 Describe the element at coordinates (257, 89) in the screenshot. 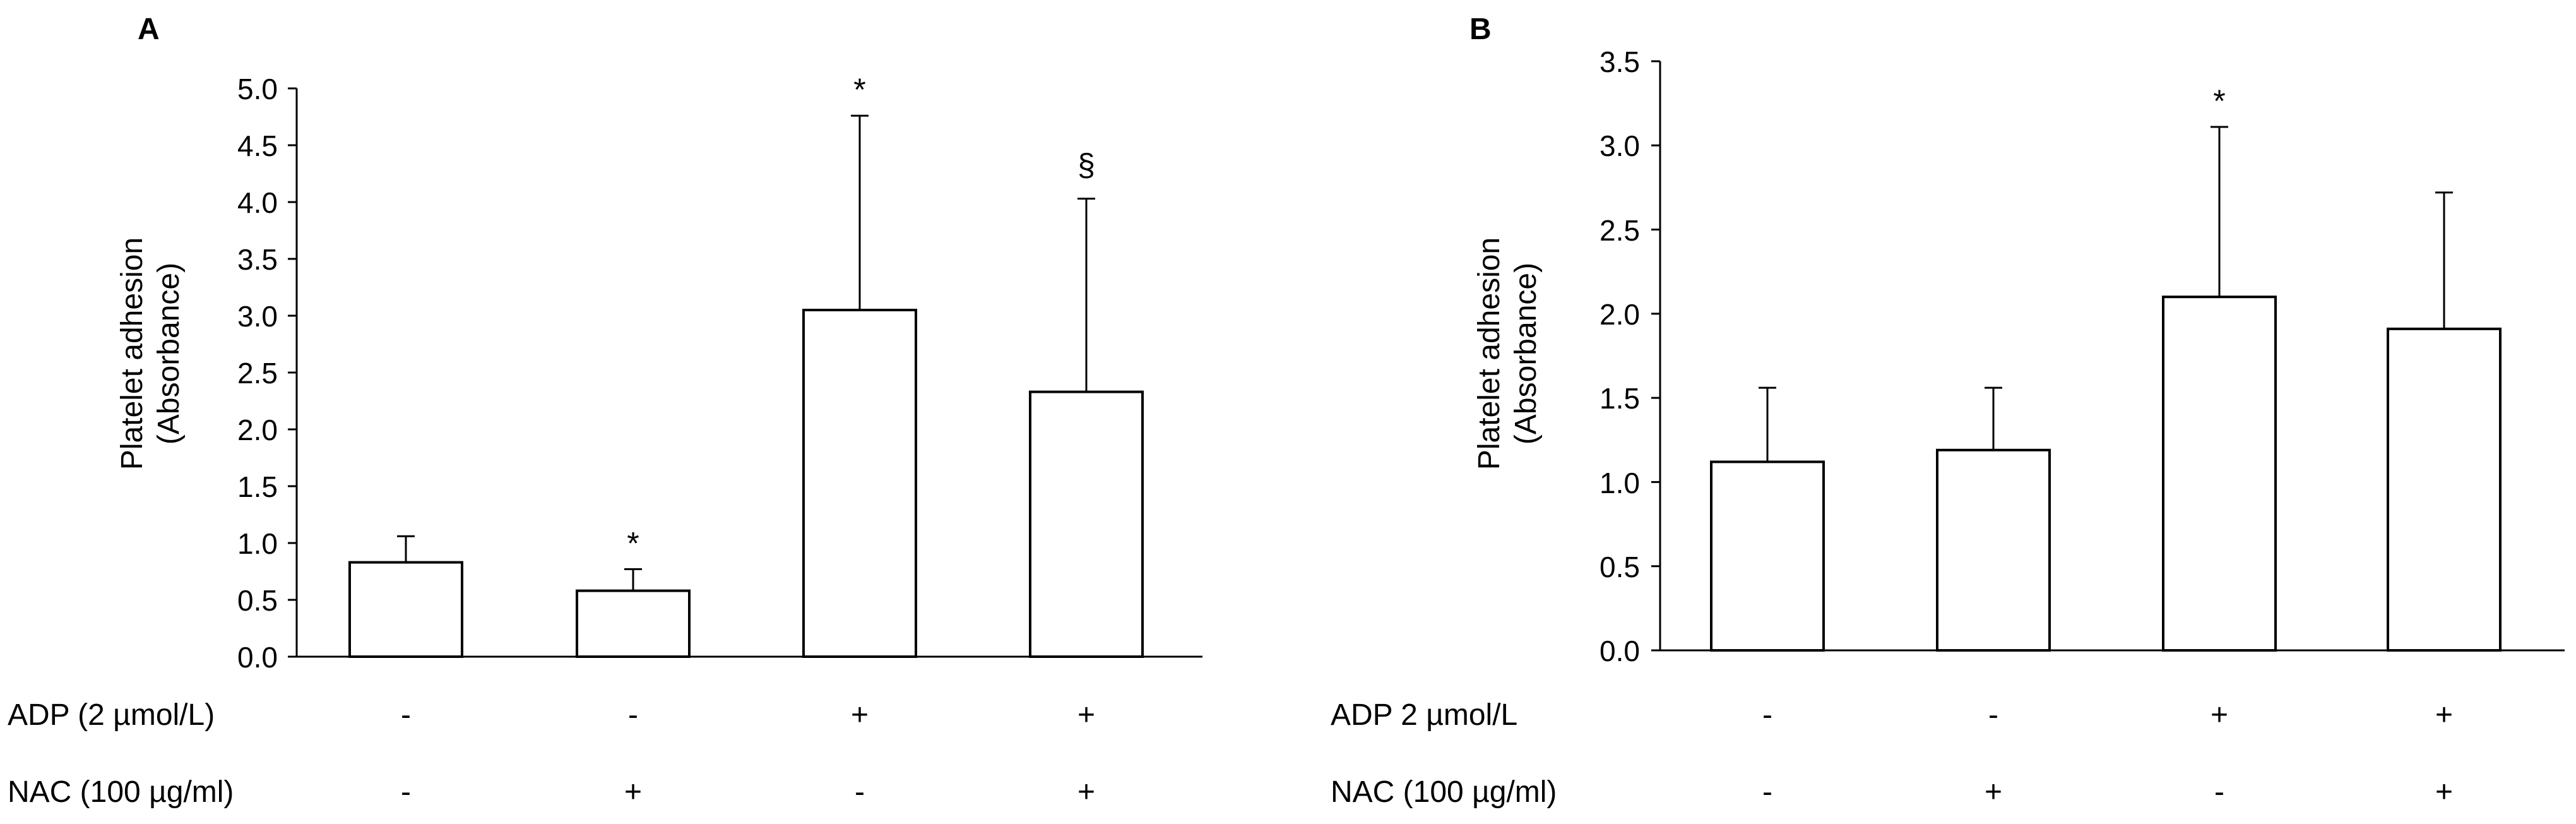

I see `panel-a-ytick-10: 5.0` at that location.